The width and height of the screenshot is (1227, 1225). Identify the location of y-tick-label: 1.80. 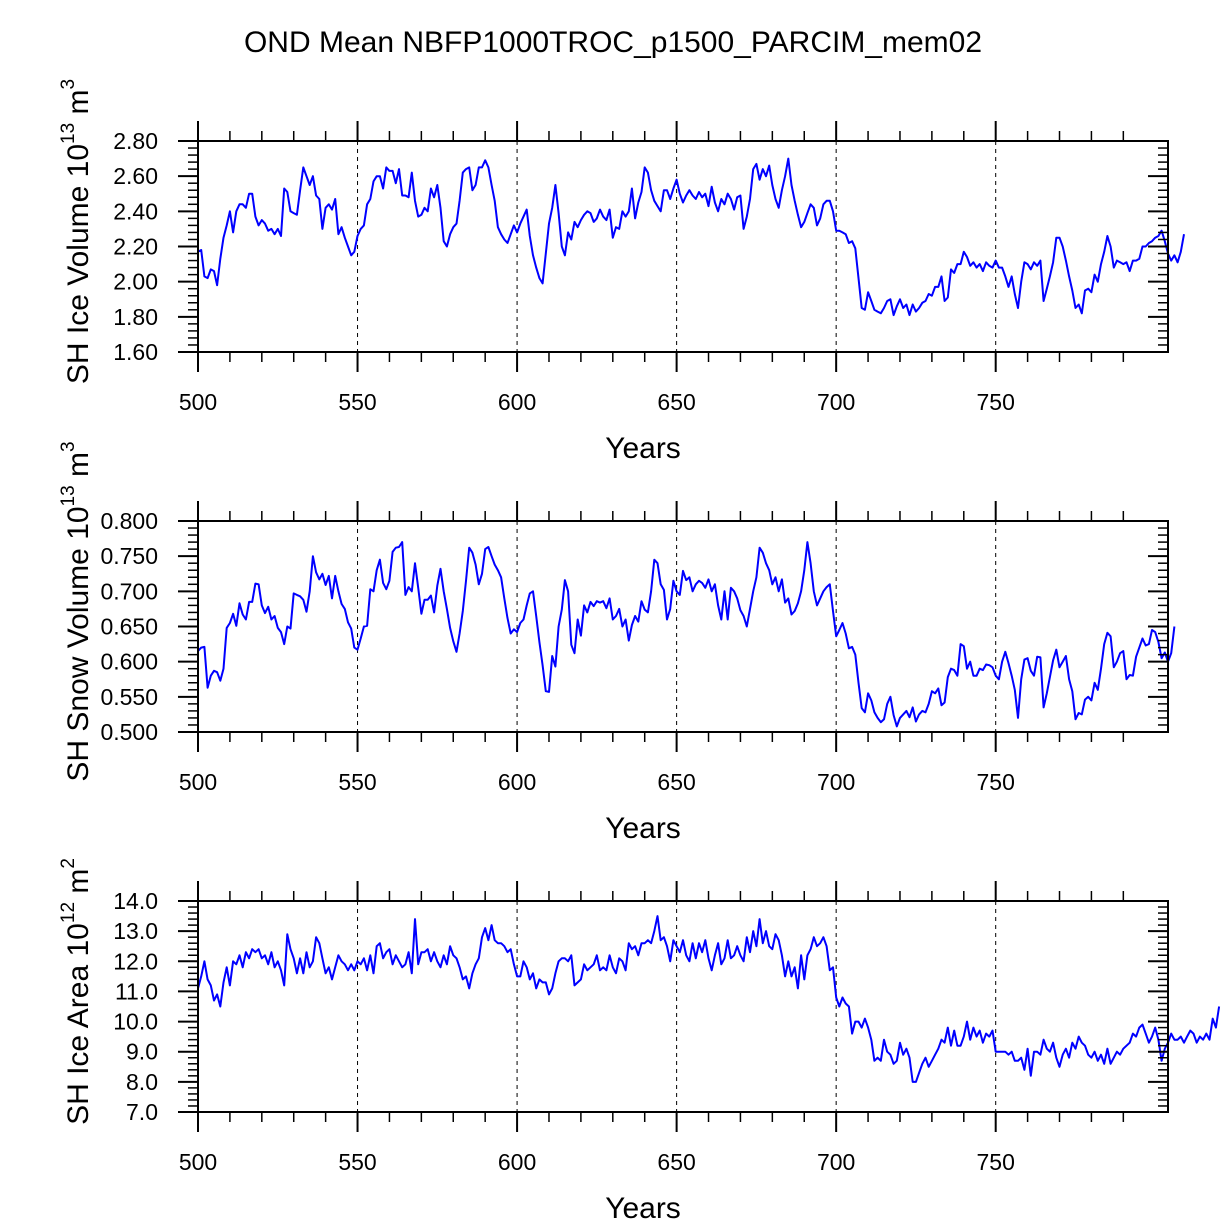
(135, 317).